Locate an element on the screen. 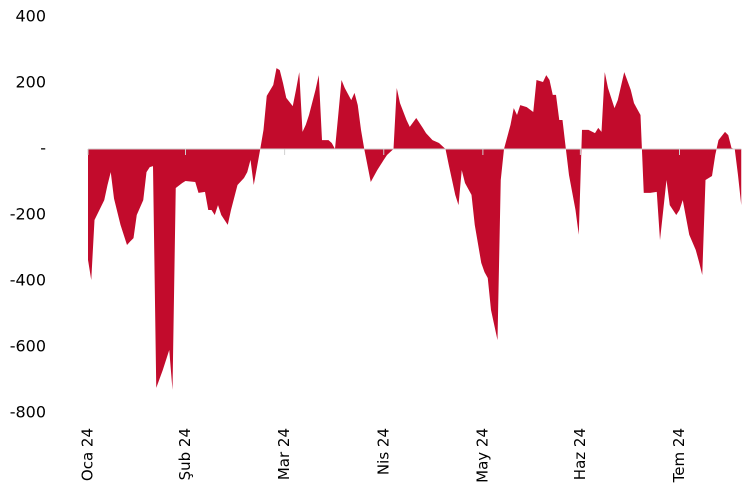  y-tick-label: -200 is located at coordinates (28, 214).